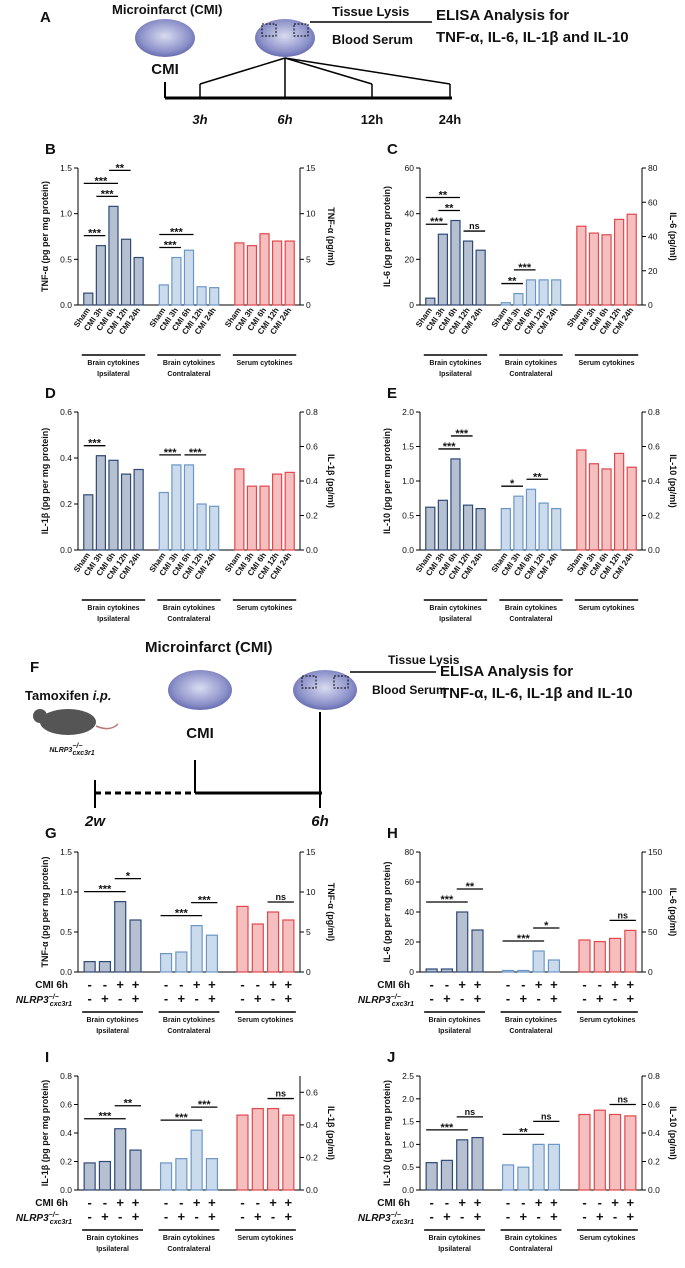  I want to click on row-label: CMI 6h, so click(51, 1203).